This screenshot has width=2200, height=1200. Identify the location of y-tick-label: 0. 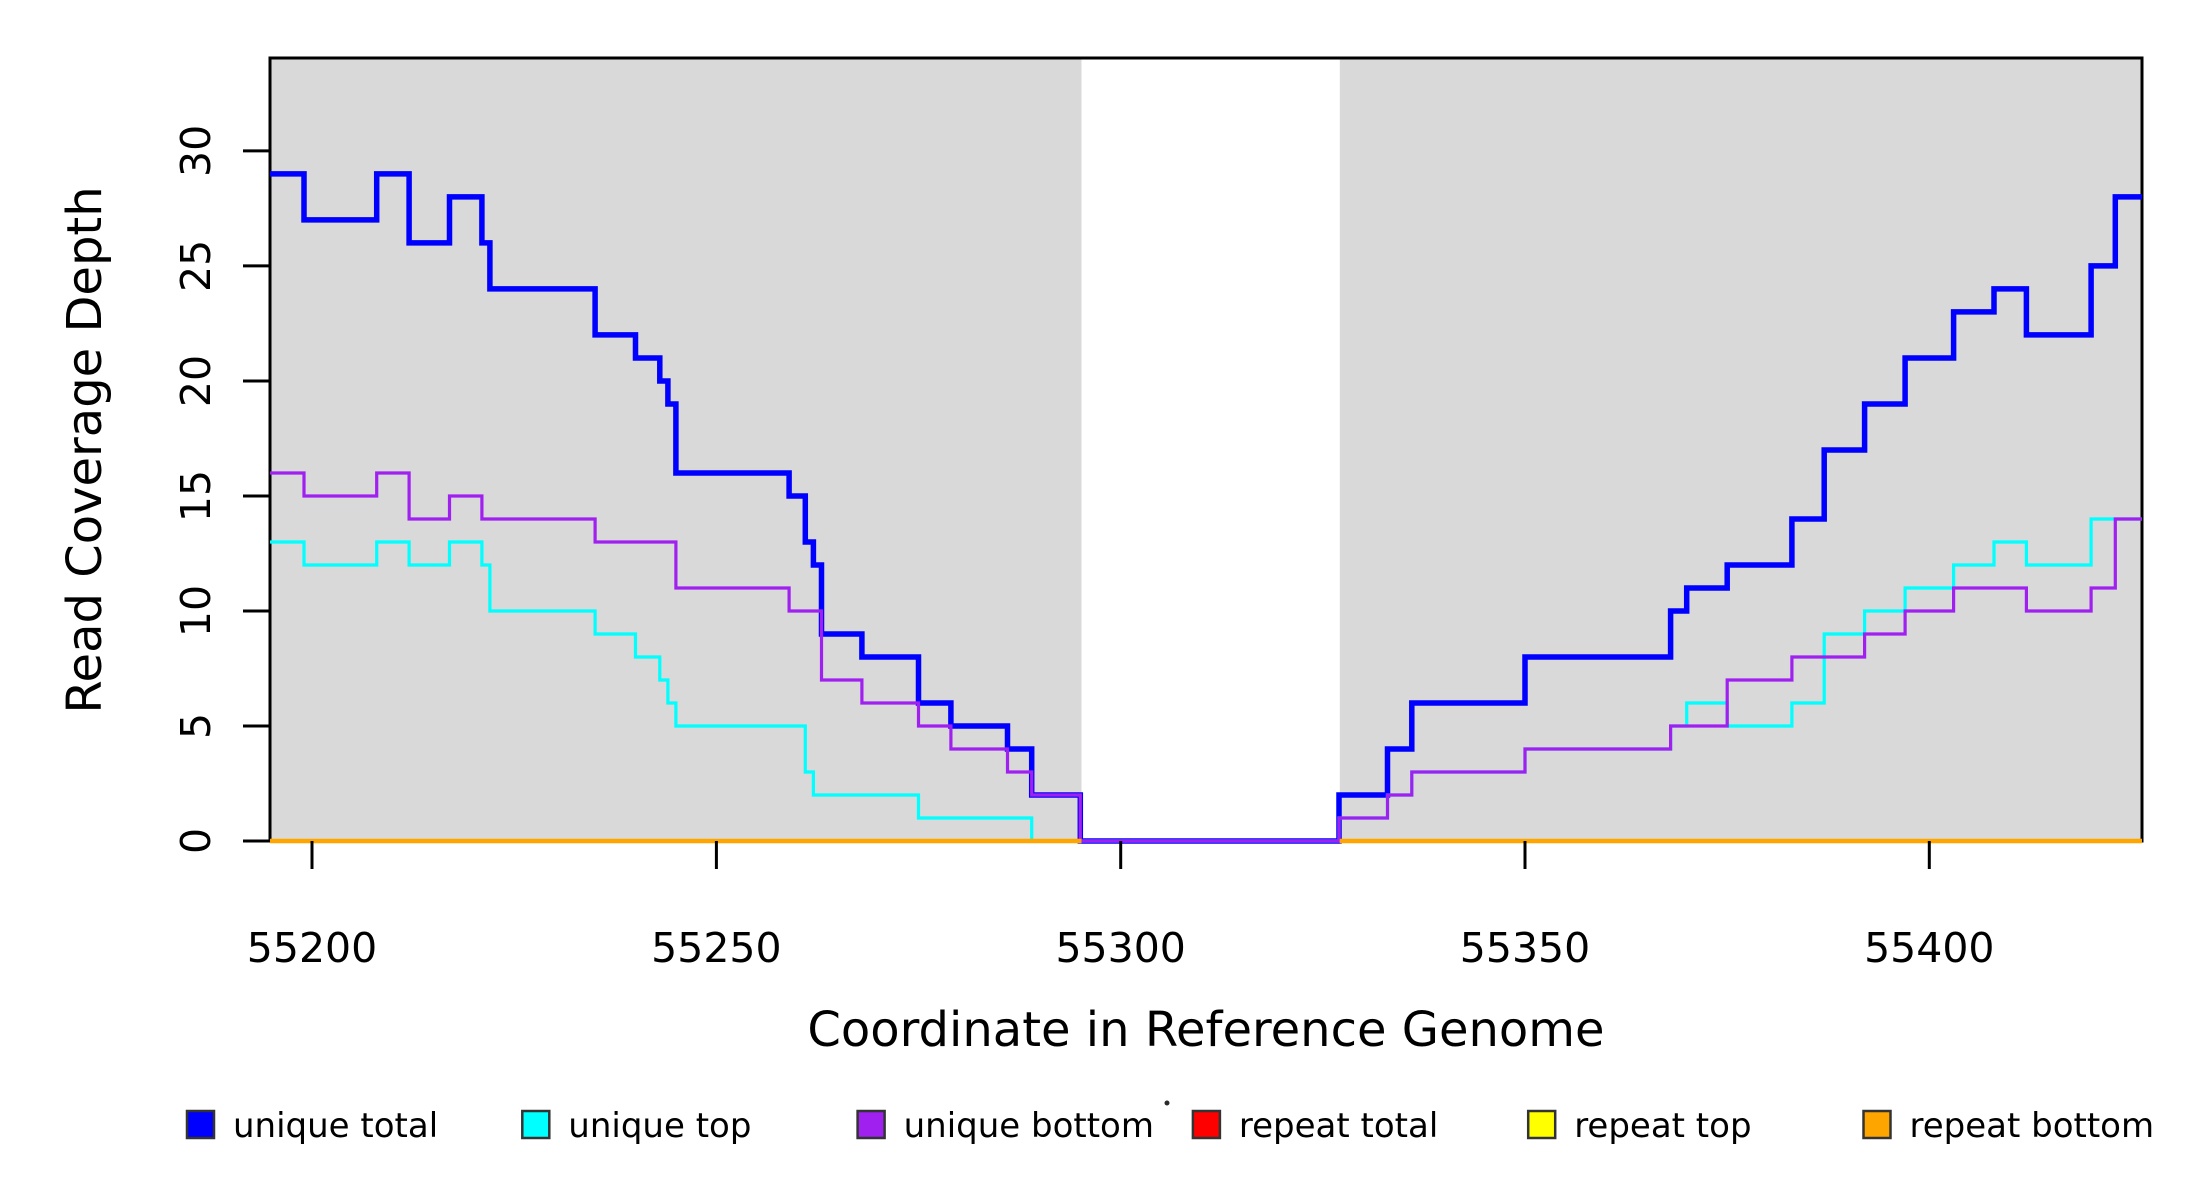
(196, 841).